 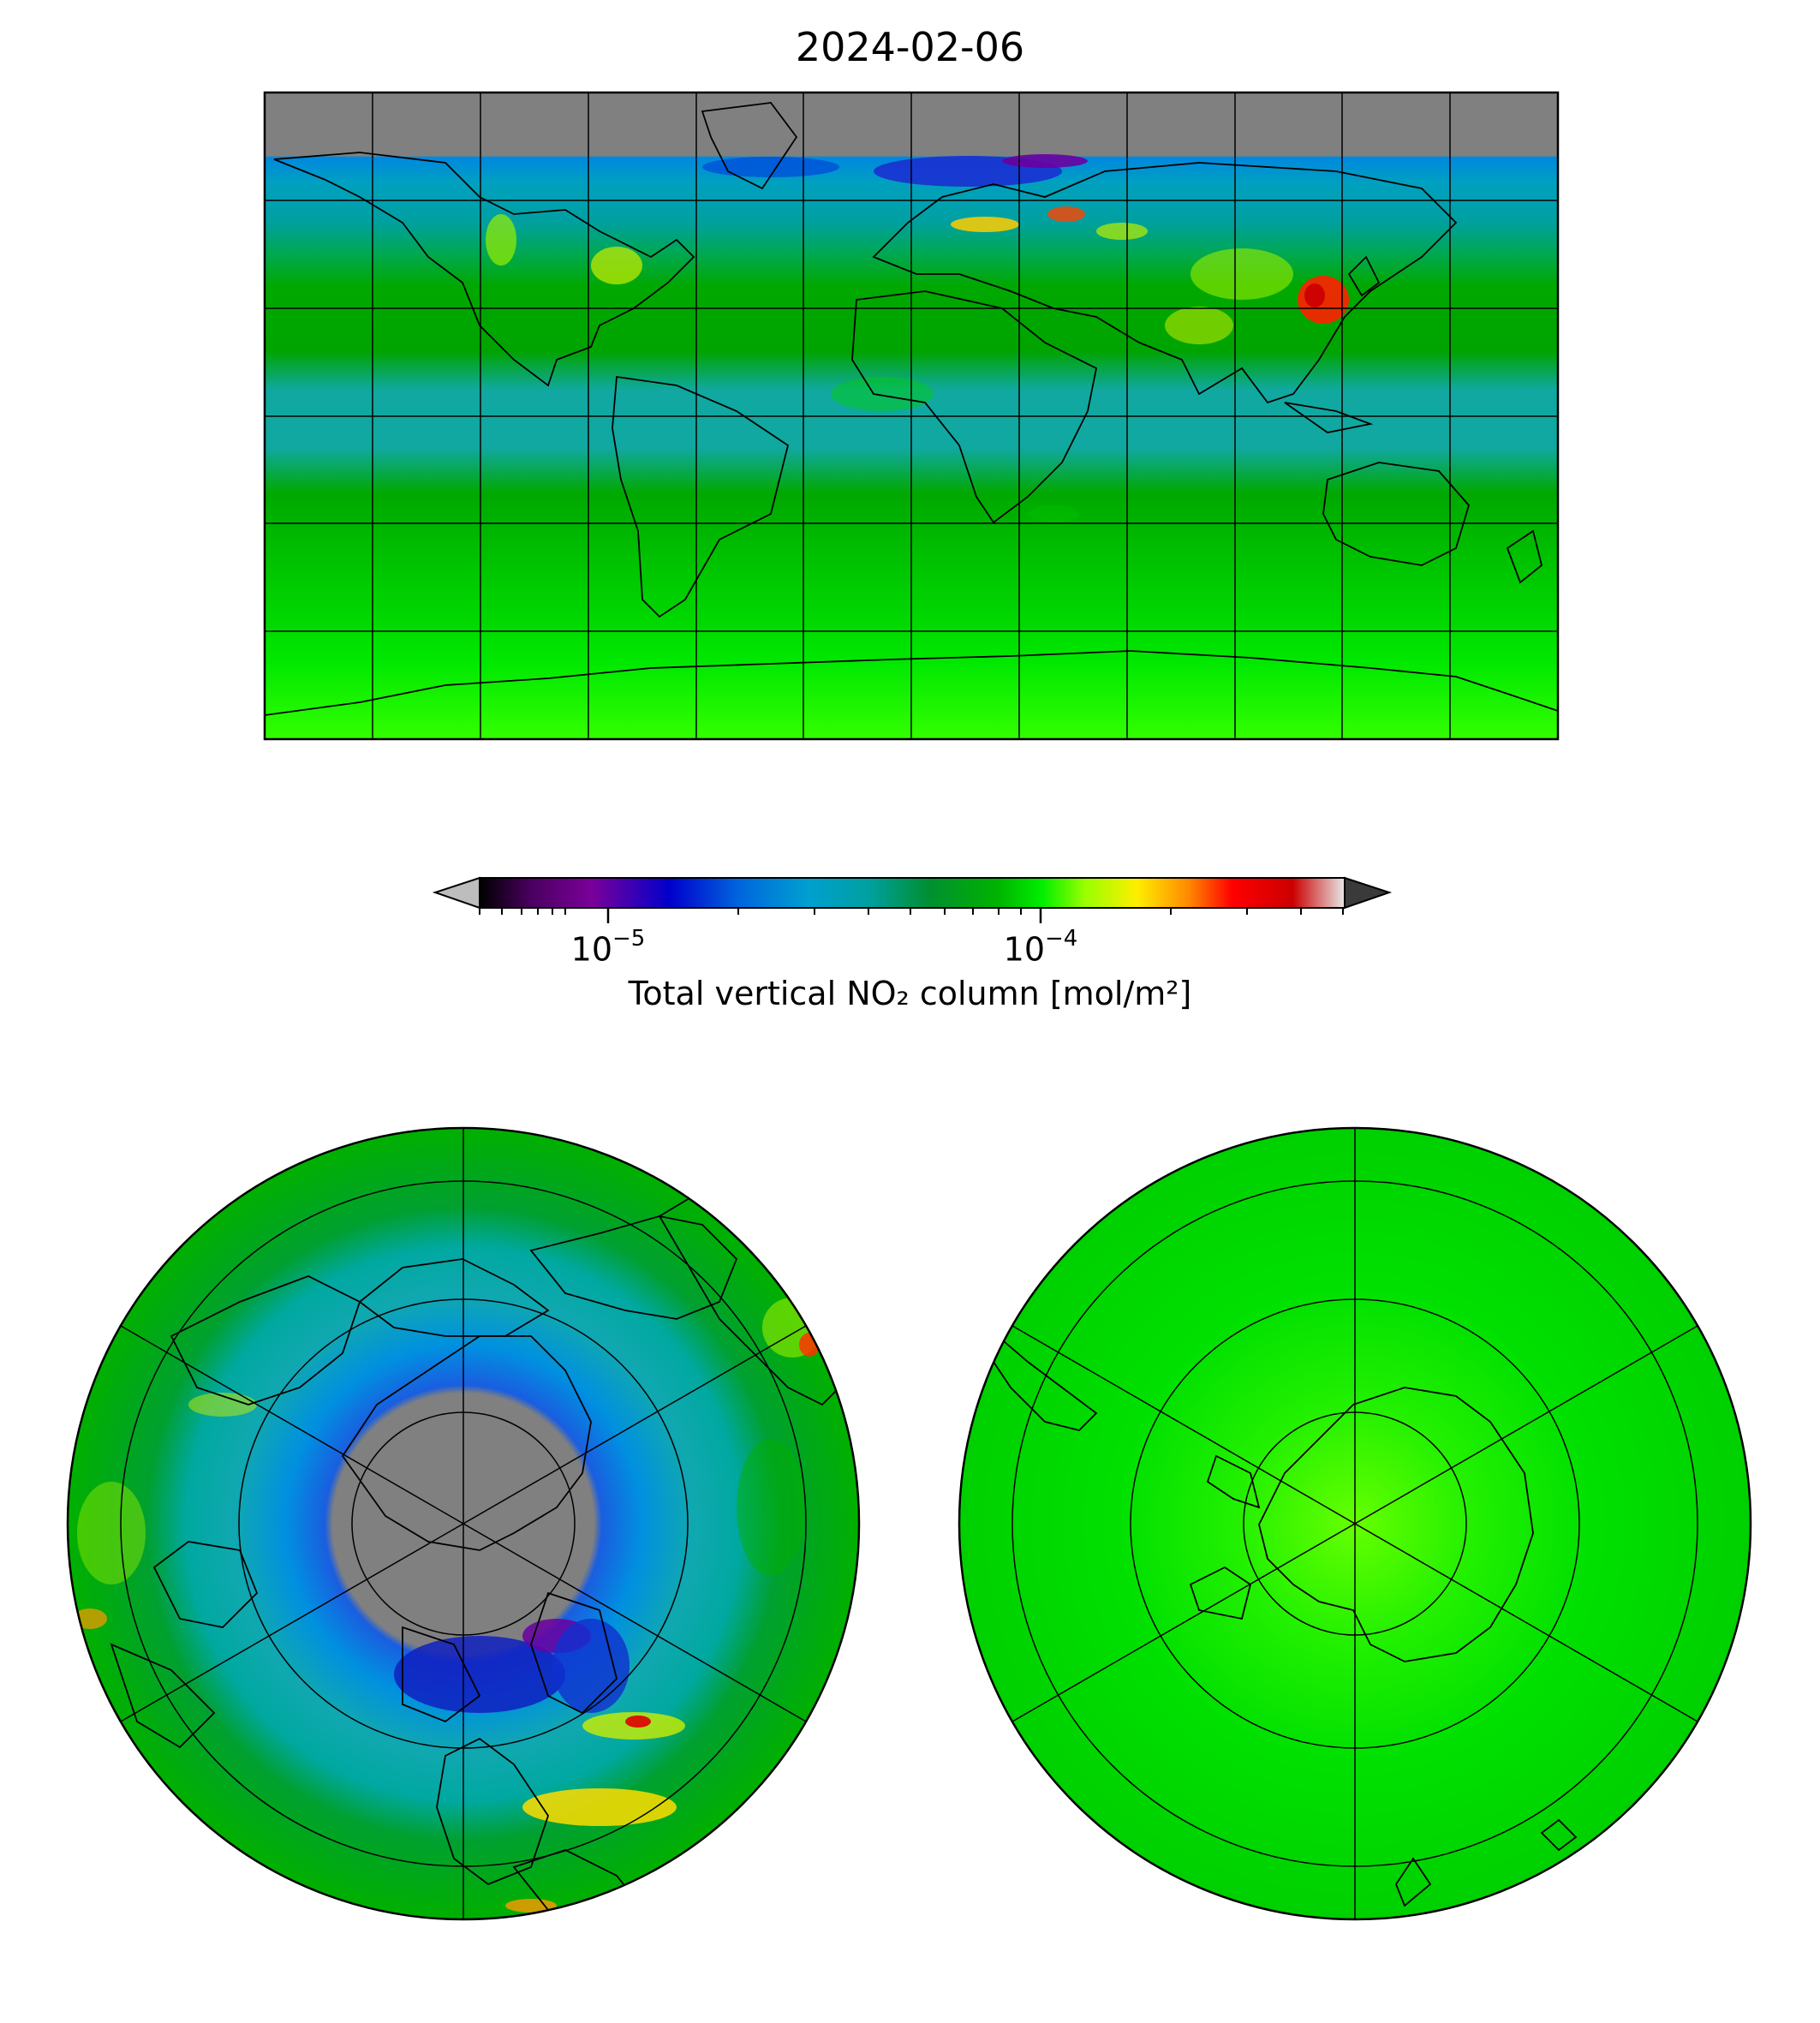 I want to click on north-polar-gridlines, so click(x=464, y=1523).